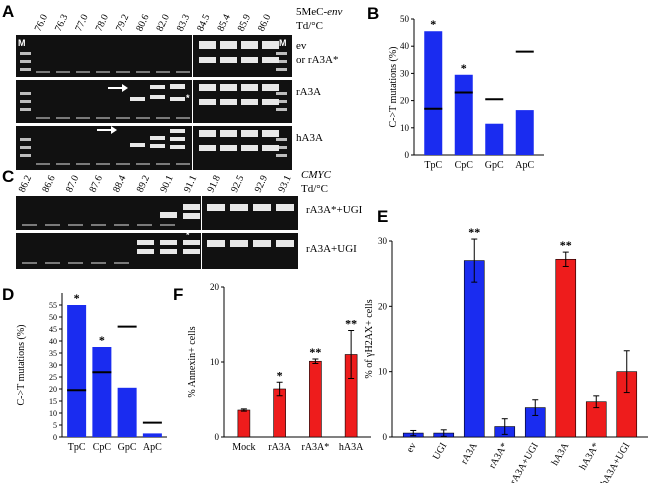  Describe the element at coordinates (498, 456) in the screenshot. I see `chart-e-cat-3: rA3A*` at that location.